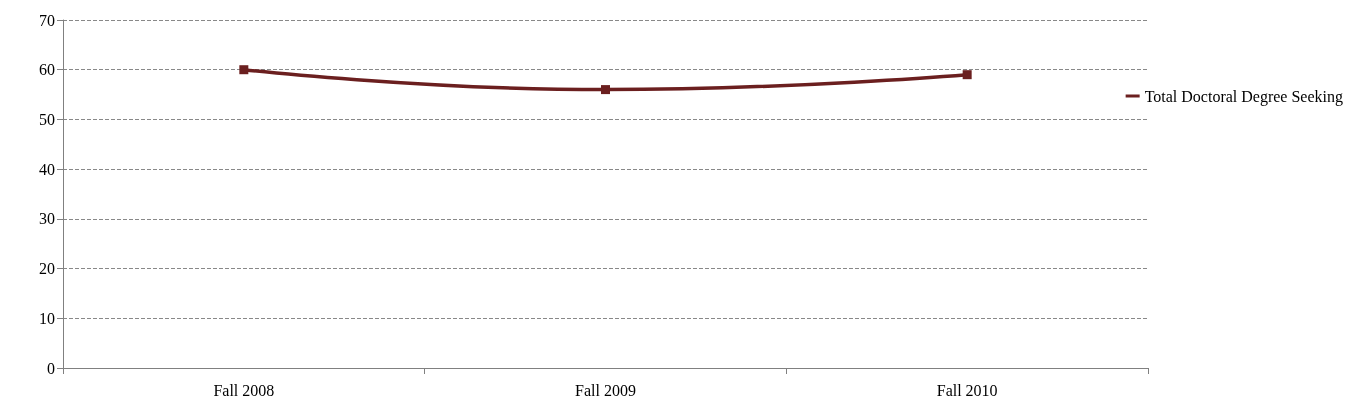 The height and width of the screenshot is (414, 1356). Describe the element at coordinates (47, 318) in the screenshot. I see `y-tick-label: 10` at that location.